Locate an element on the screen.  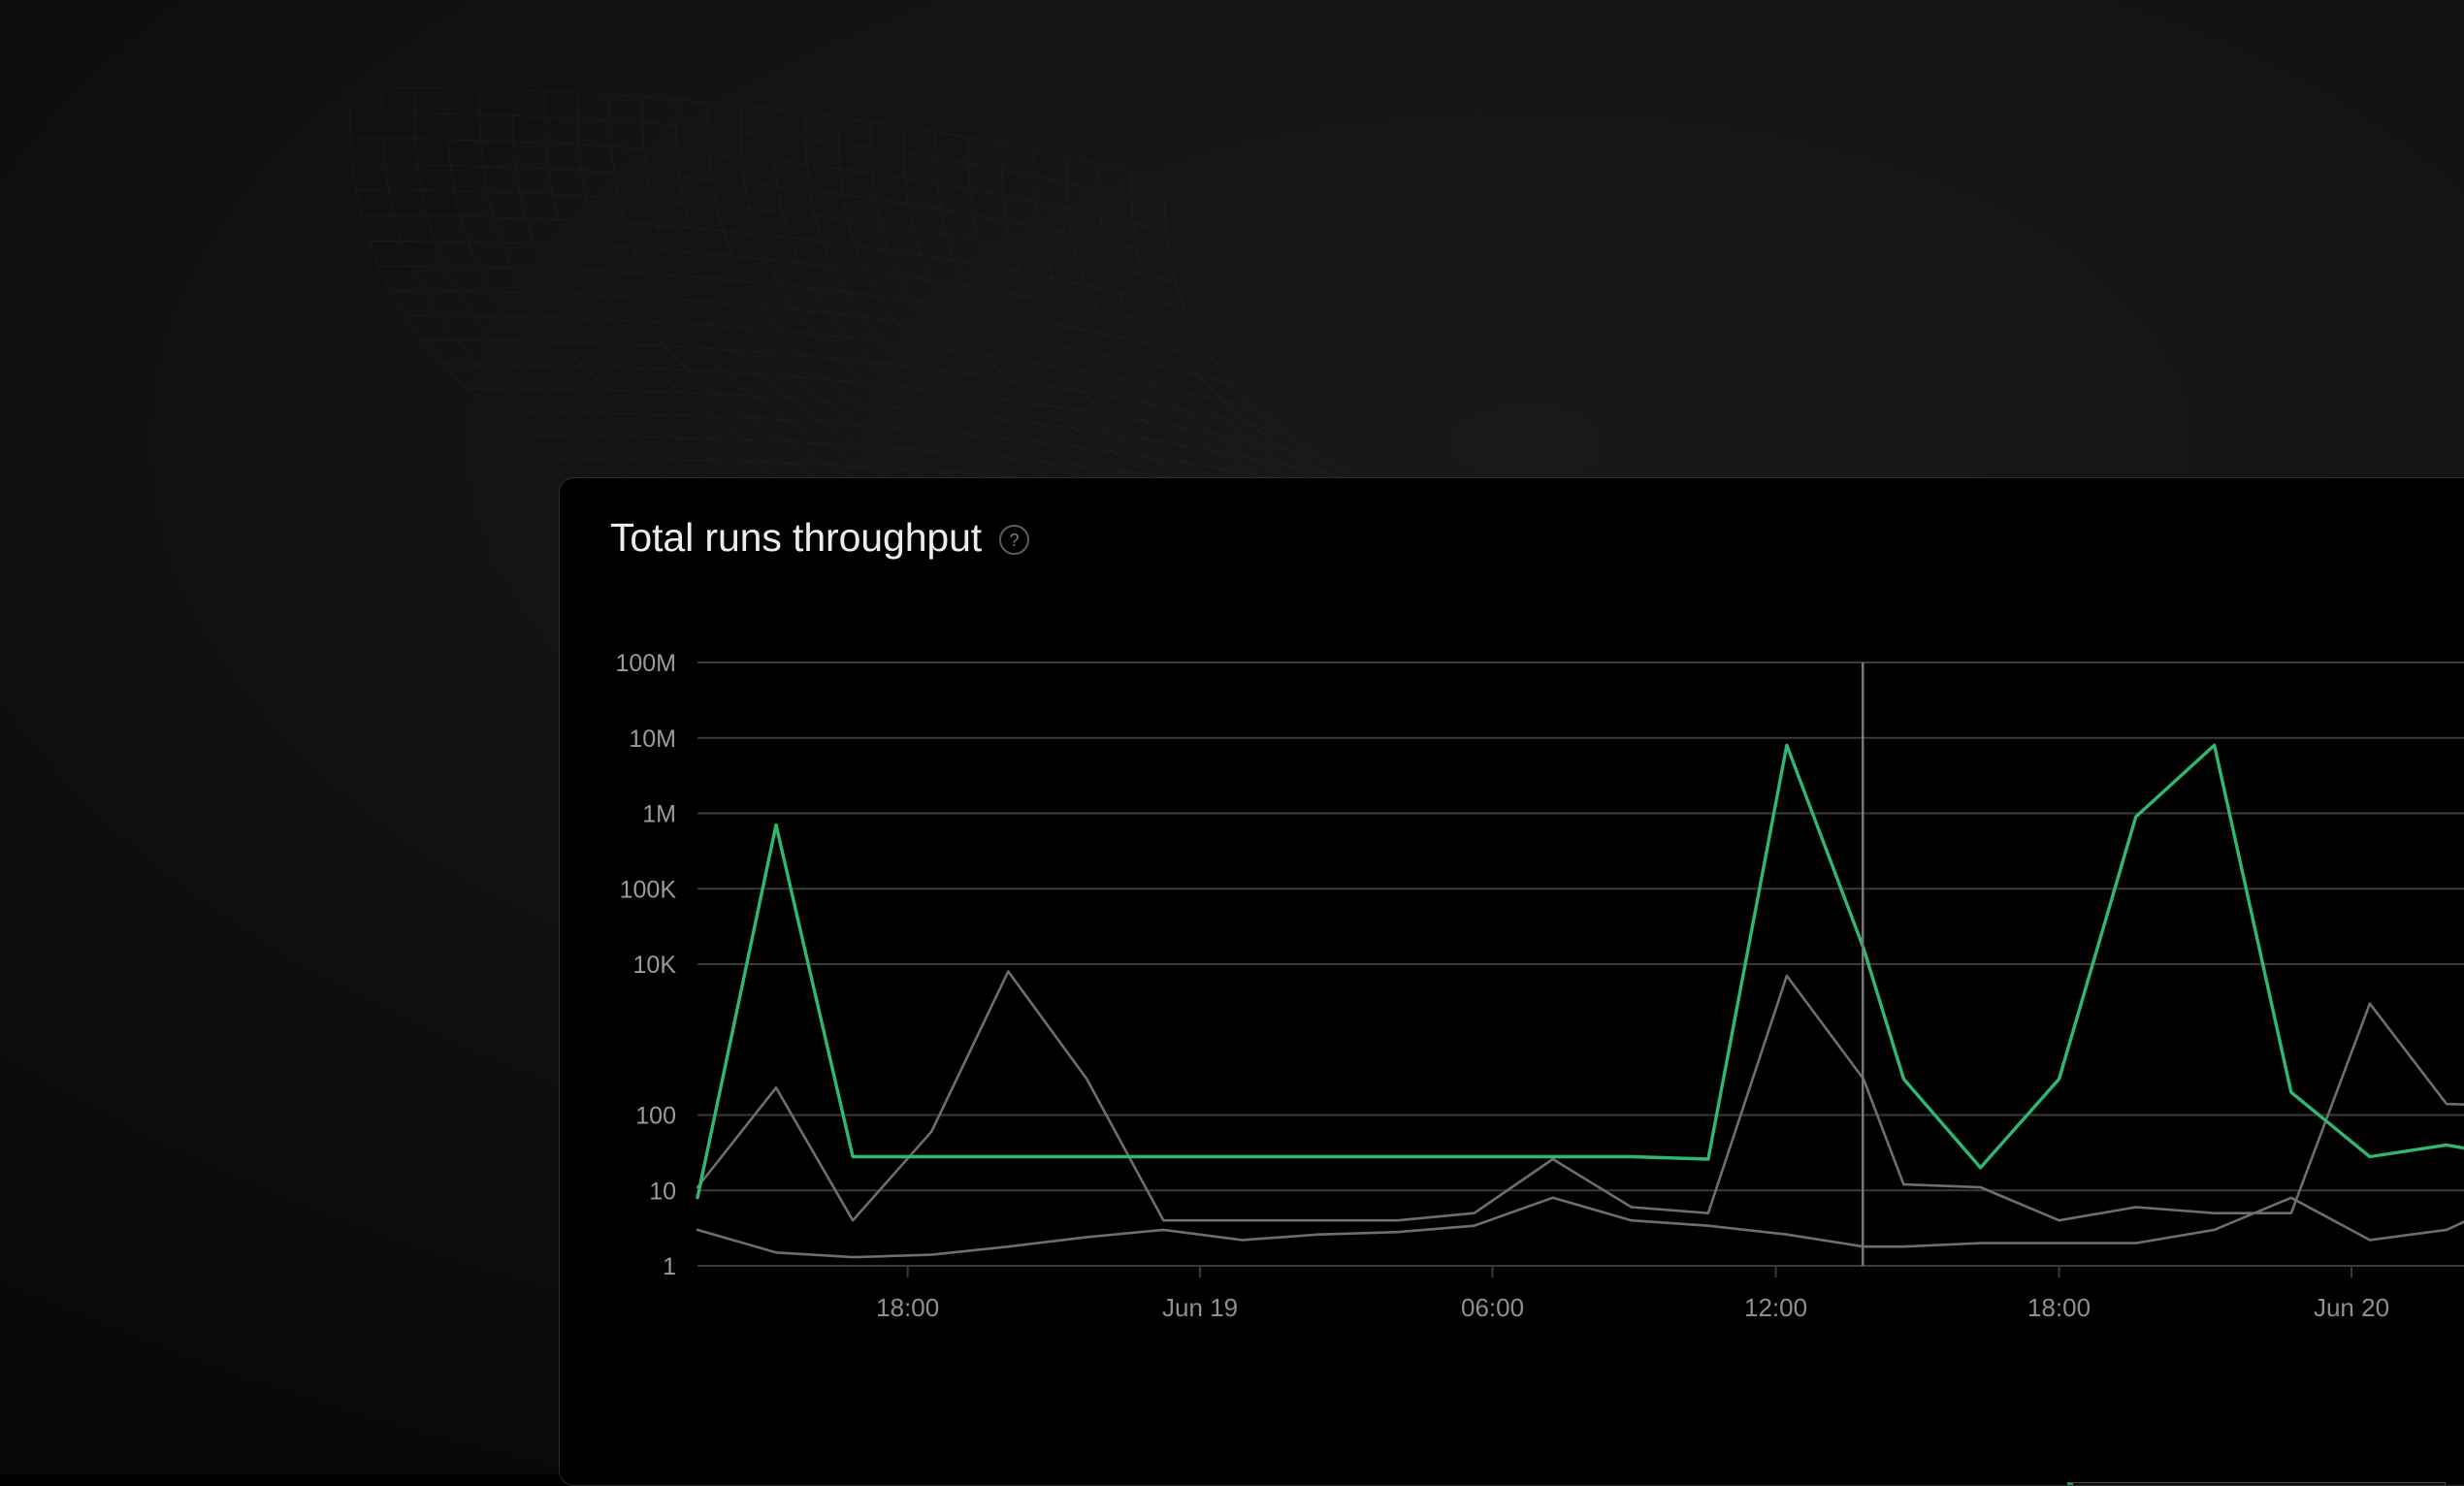
page-title: Total runs throughput is located at coordinates (796, 537).